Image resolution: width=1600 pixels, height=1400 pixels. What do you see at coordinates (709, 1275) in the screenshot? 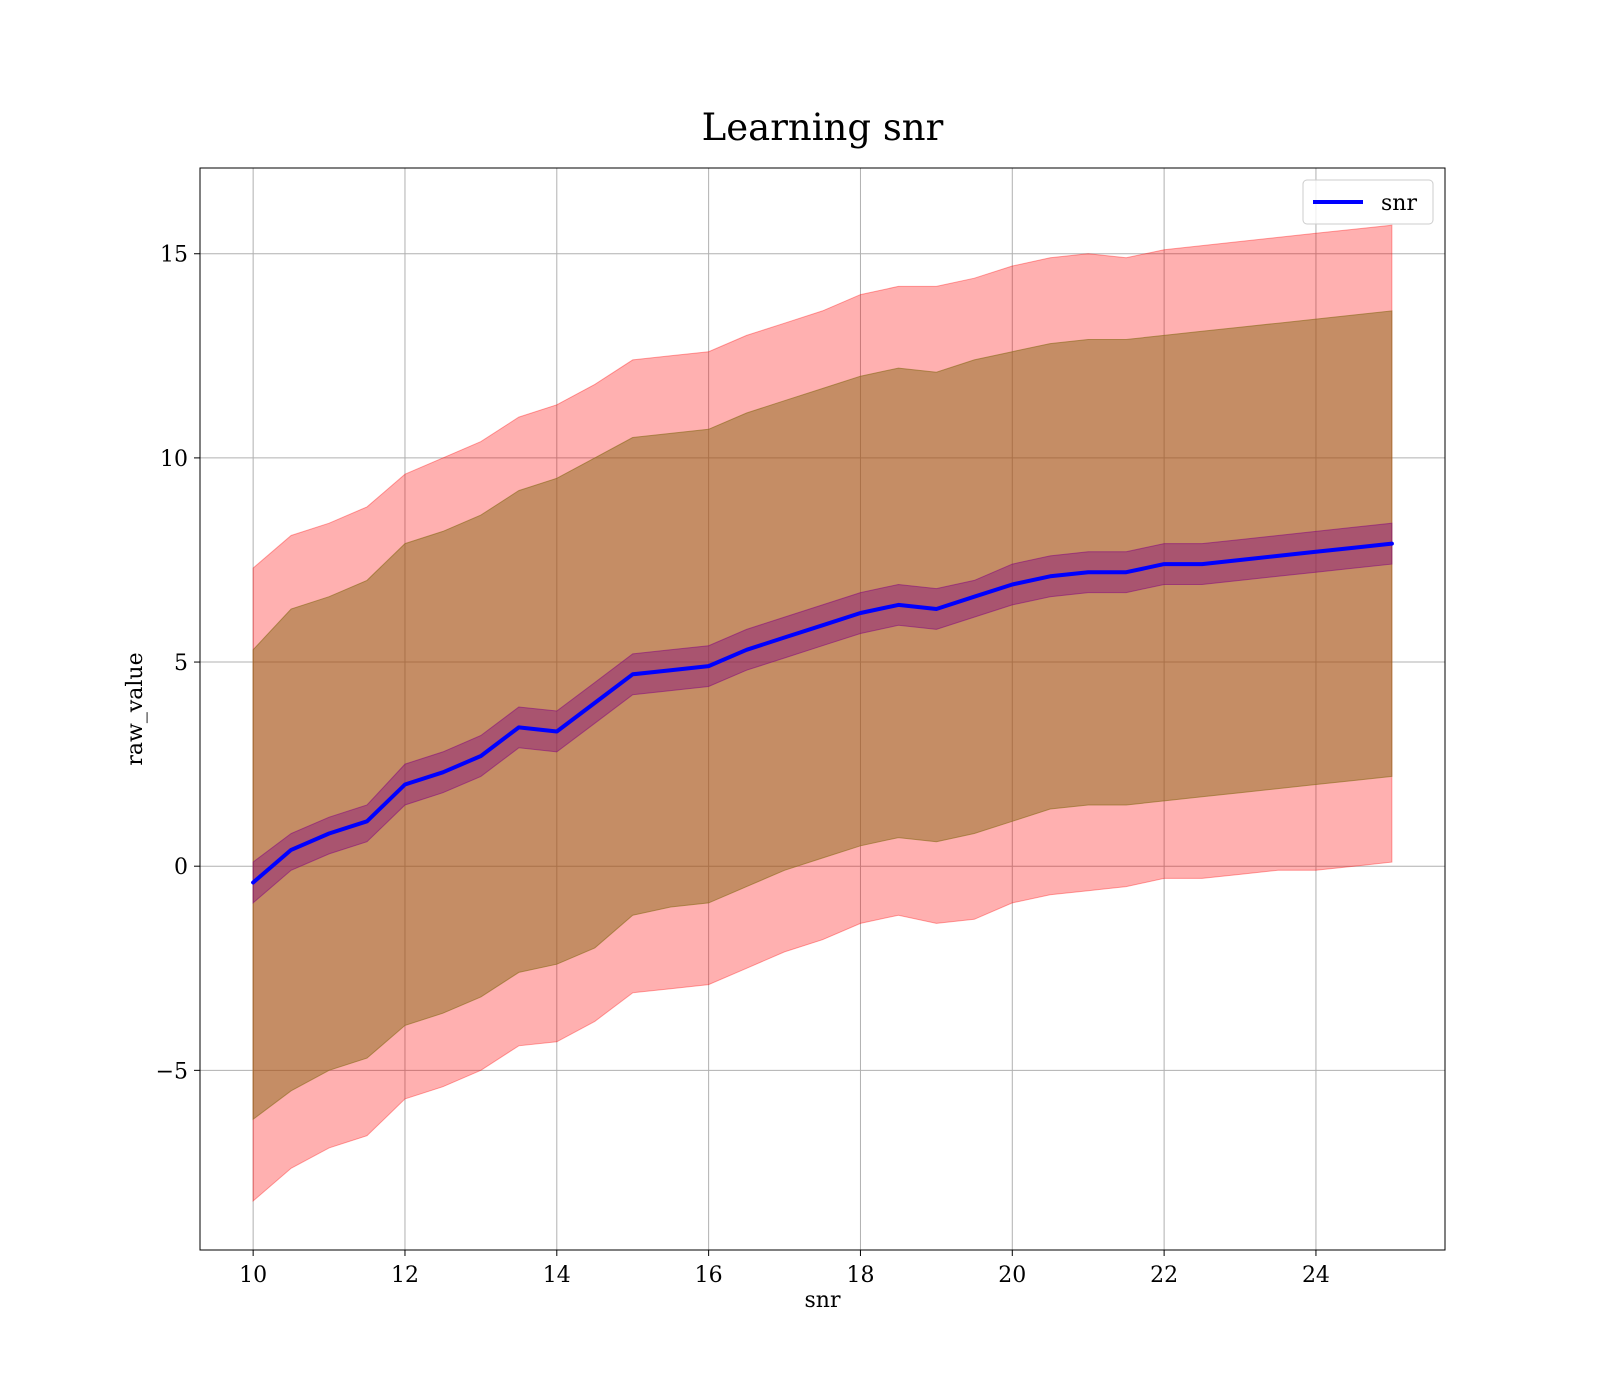
I see `x-tick-label: 16` at bounding box center [709, 1275].